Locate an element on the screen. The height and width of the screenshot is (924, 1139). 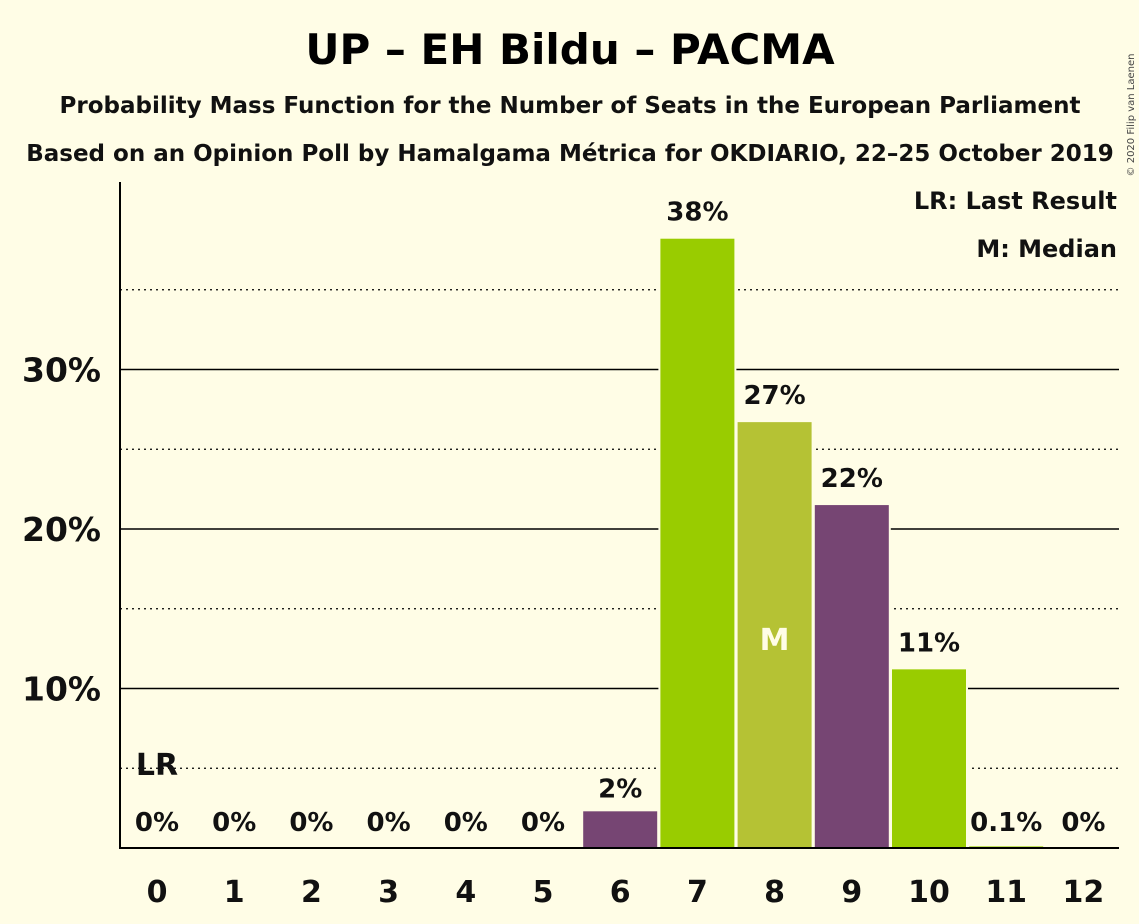
y-tick-label: 30% is located at coordinates (61, 370).